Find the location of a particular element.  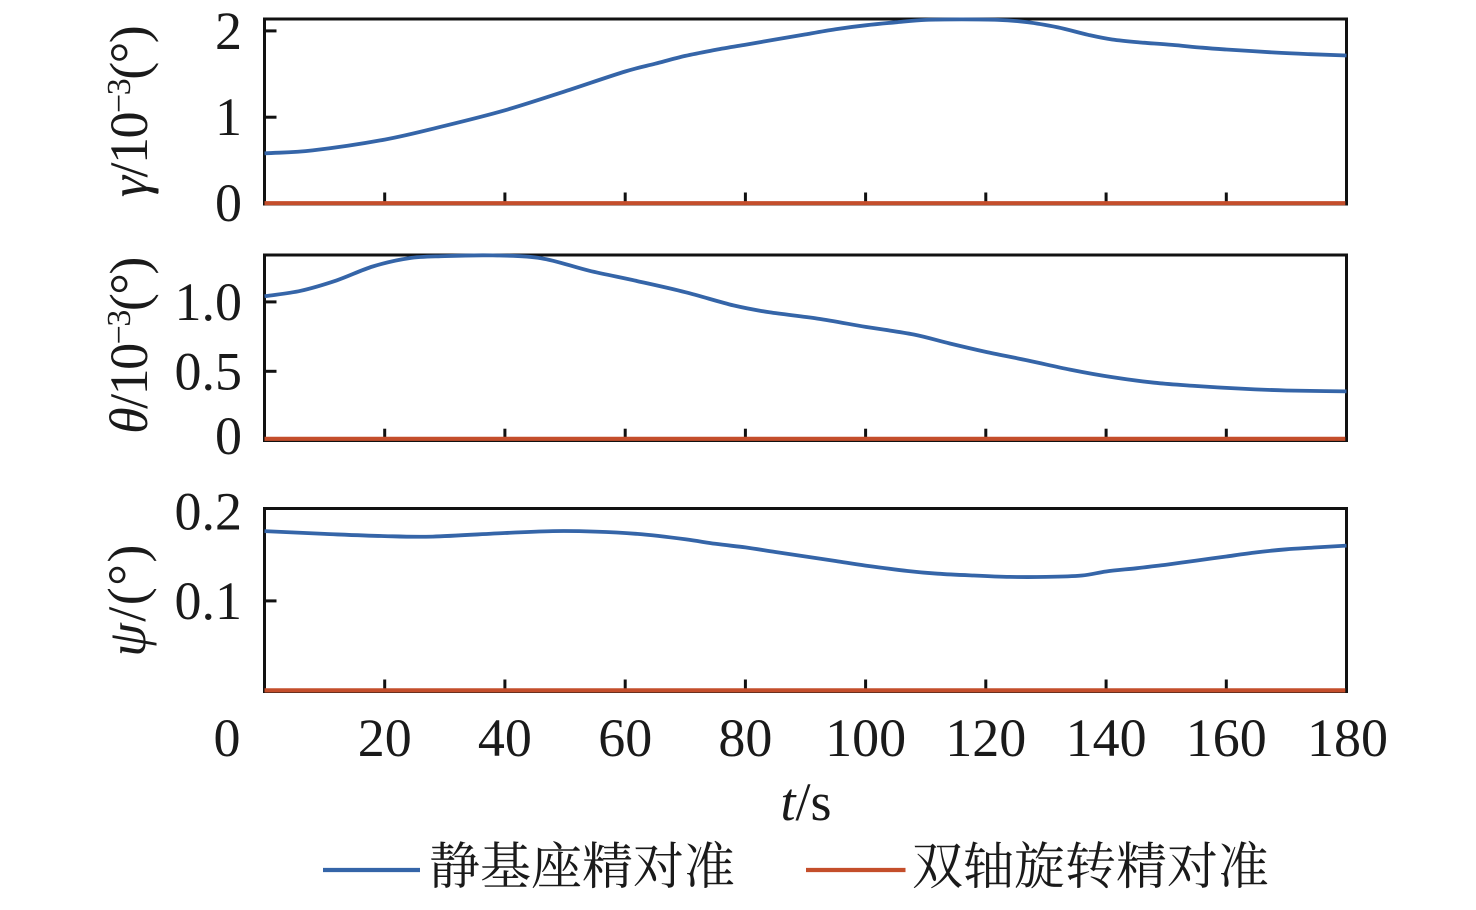

svg-text: ψ/(°) is located at coordinates (127, 600).